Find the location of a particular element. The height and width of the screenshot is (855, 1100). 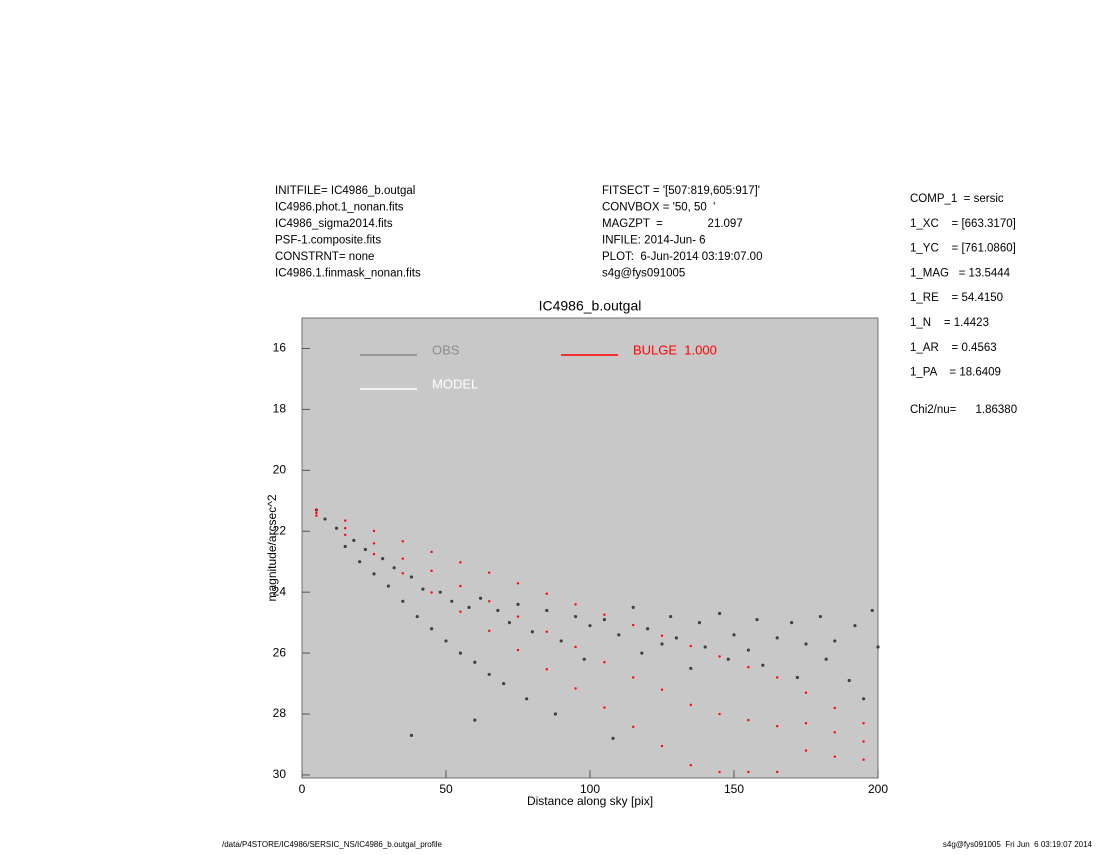

legend-label: MODEL is located at coordinates (455, 383).